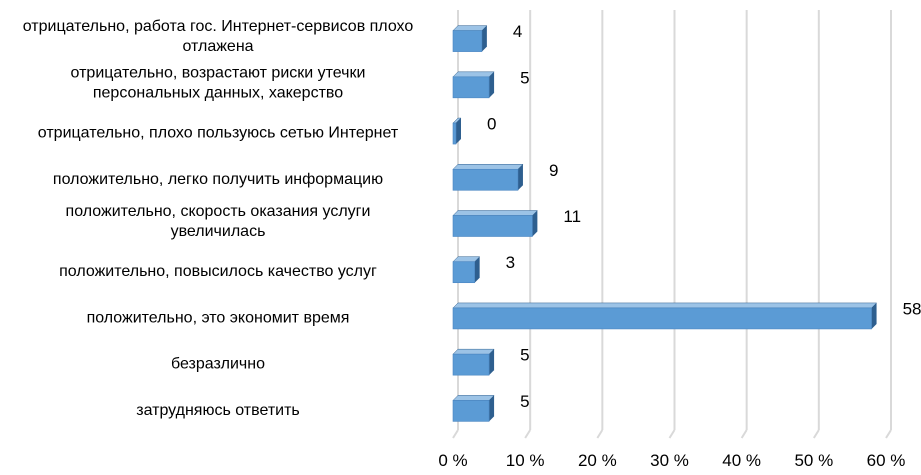 This screenshot has height=475, width=921. I want to click on category-label-line: безразлично, so click(218, 364).